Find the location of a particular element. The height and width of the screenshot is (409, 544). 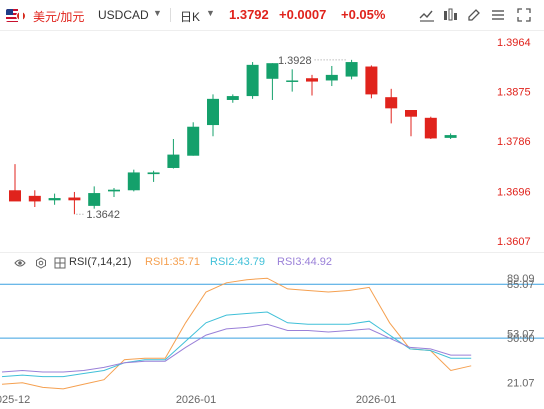

bar-settings-icon is located at coordinates (450, 15).